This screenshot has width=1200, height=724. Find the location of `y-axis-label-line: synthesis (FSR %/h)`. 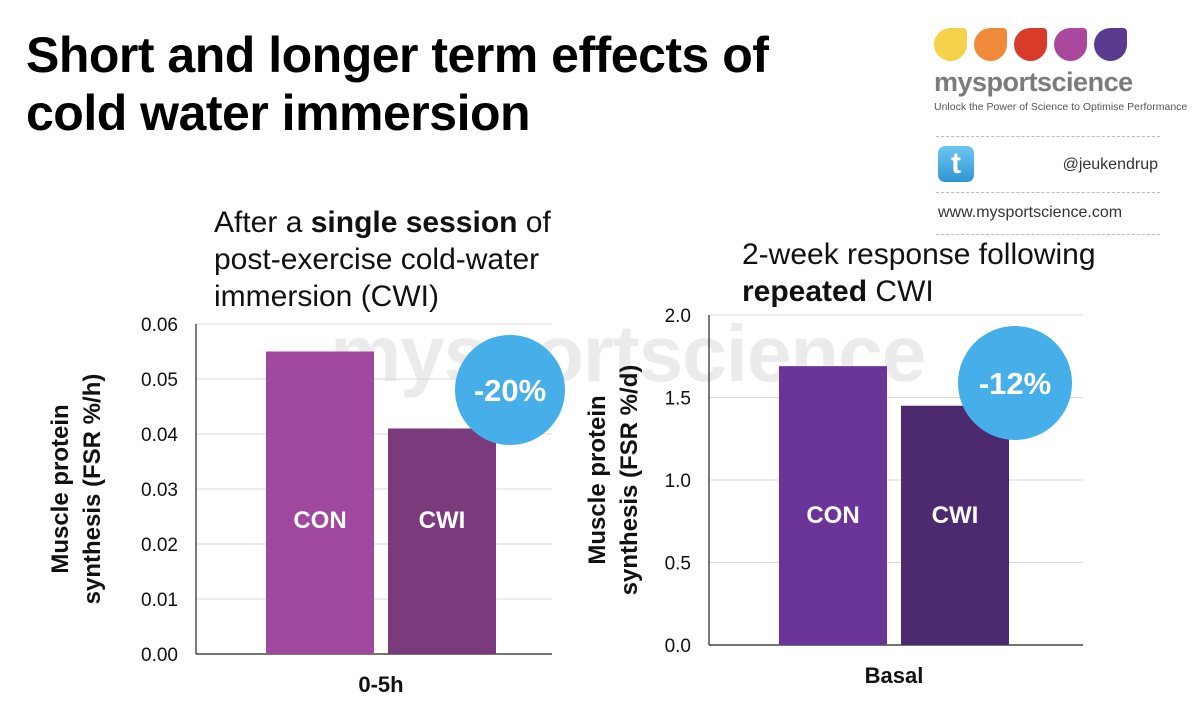

y-axis-label-line: synthesis (FSR %/h) is located at coordinates (92, 489).